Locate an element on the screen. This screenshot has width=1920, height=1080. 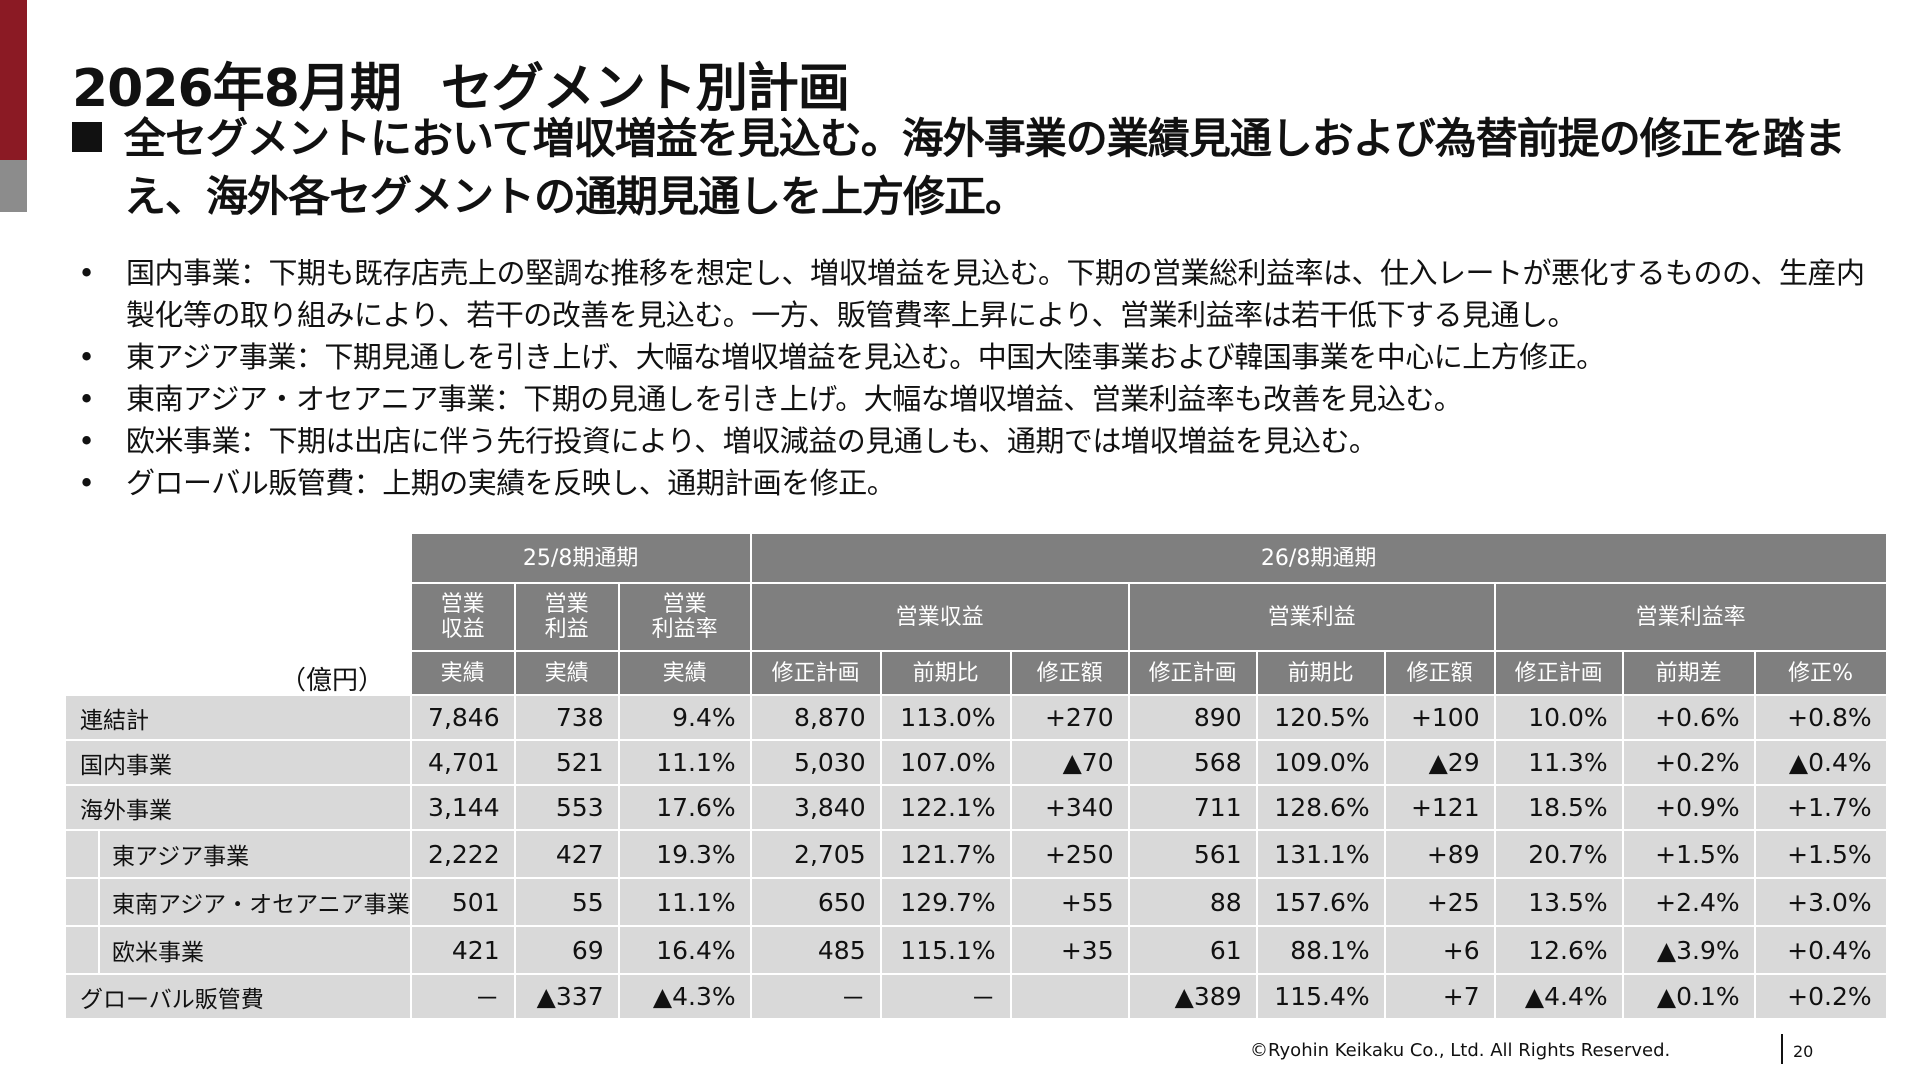
value-cell: ▲4.4% is located at coordinates (1558, 996).